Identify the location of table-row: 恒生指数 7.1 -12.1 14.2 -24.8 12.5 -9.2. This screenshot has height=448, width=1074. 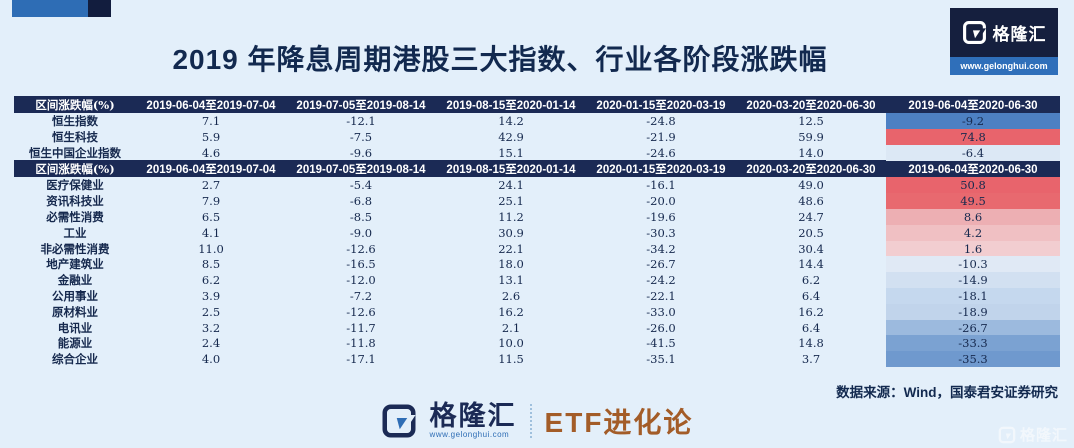
(537, 121).